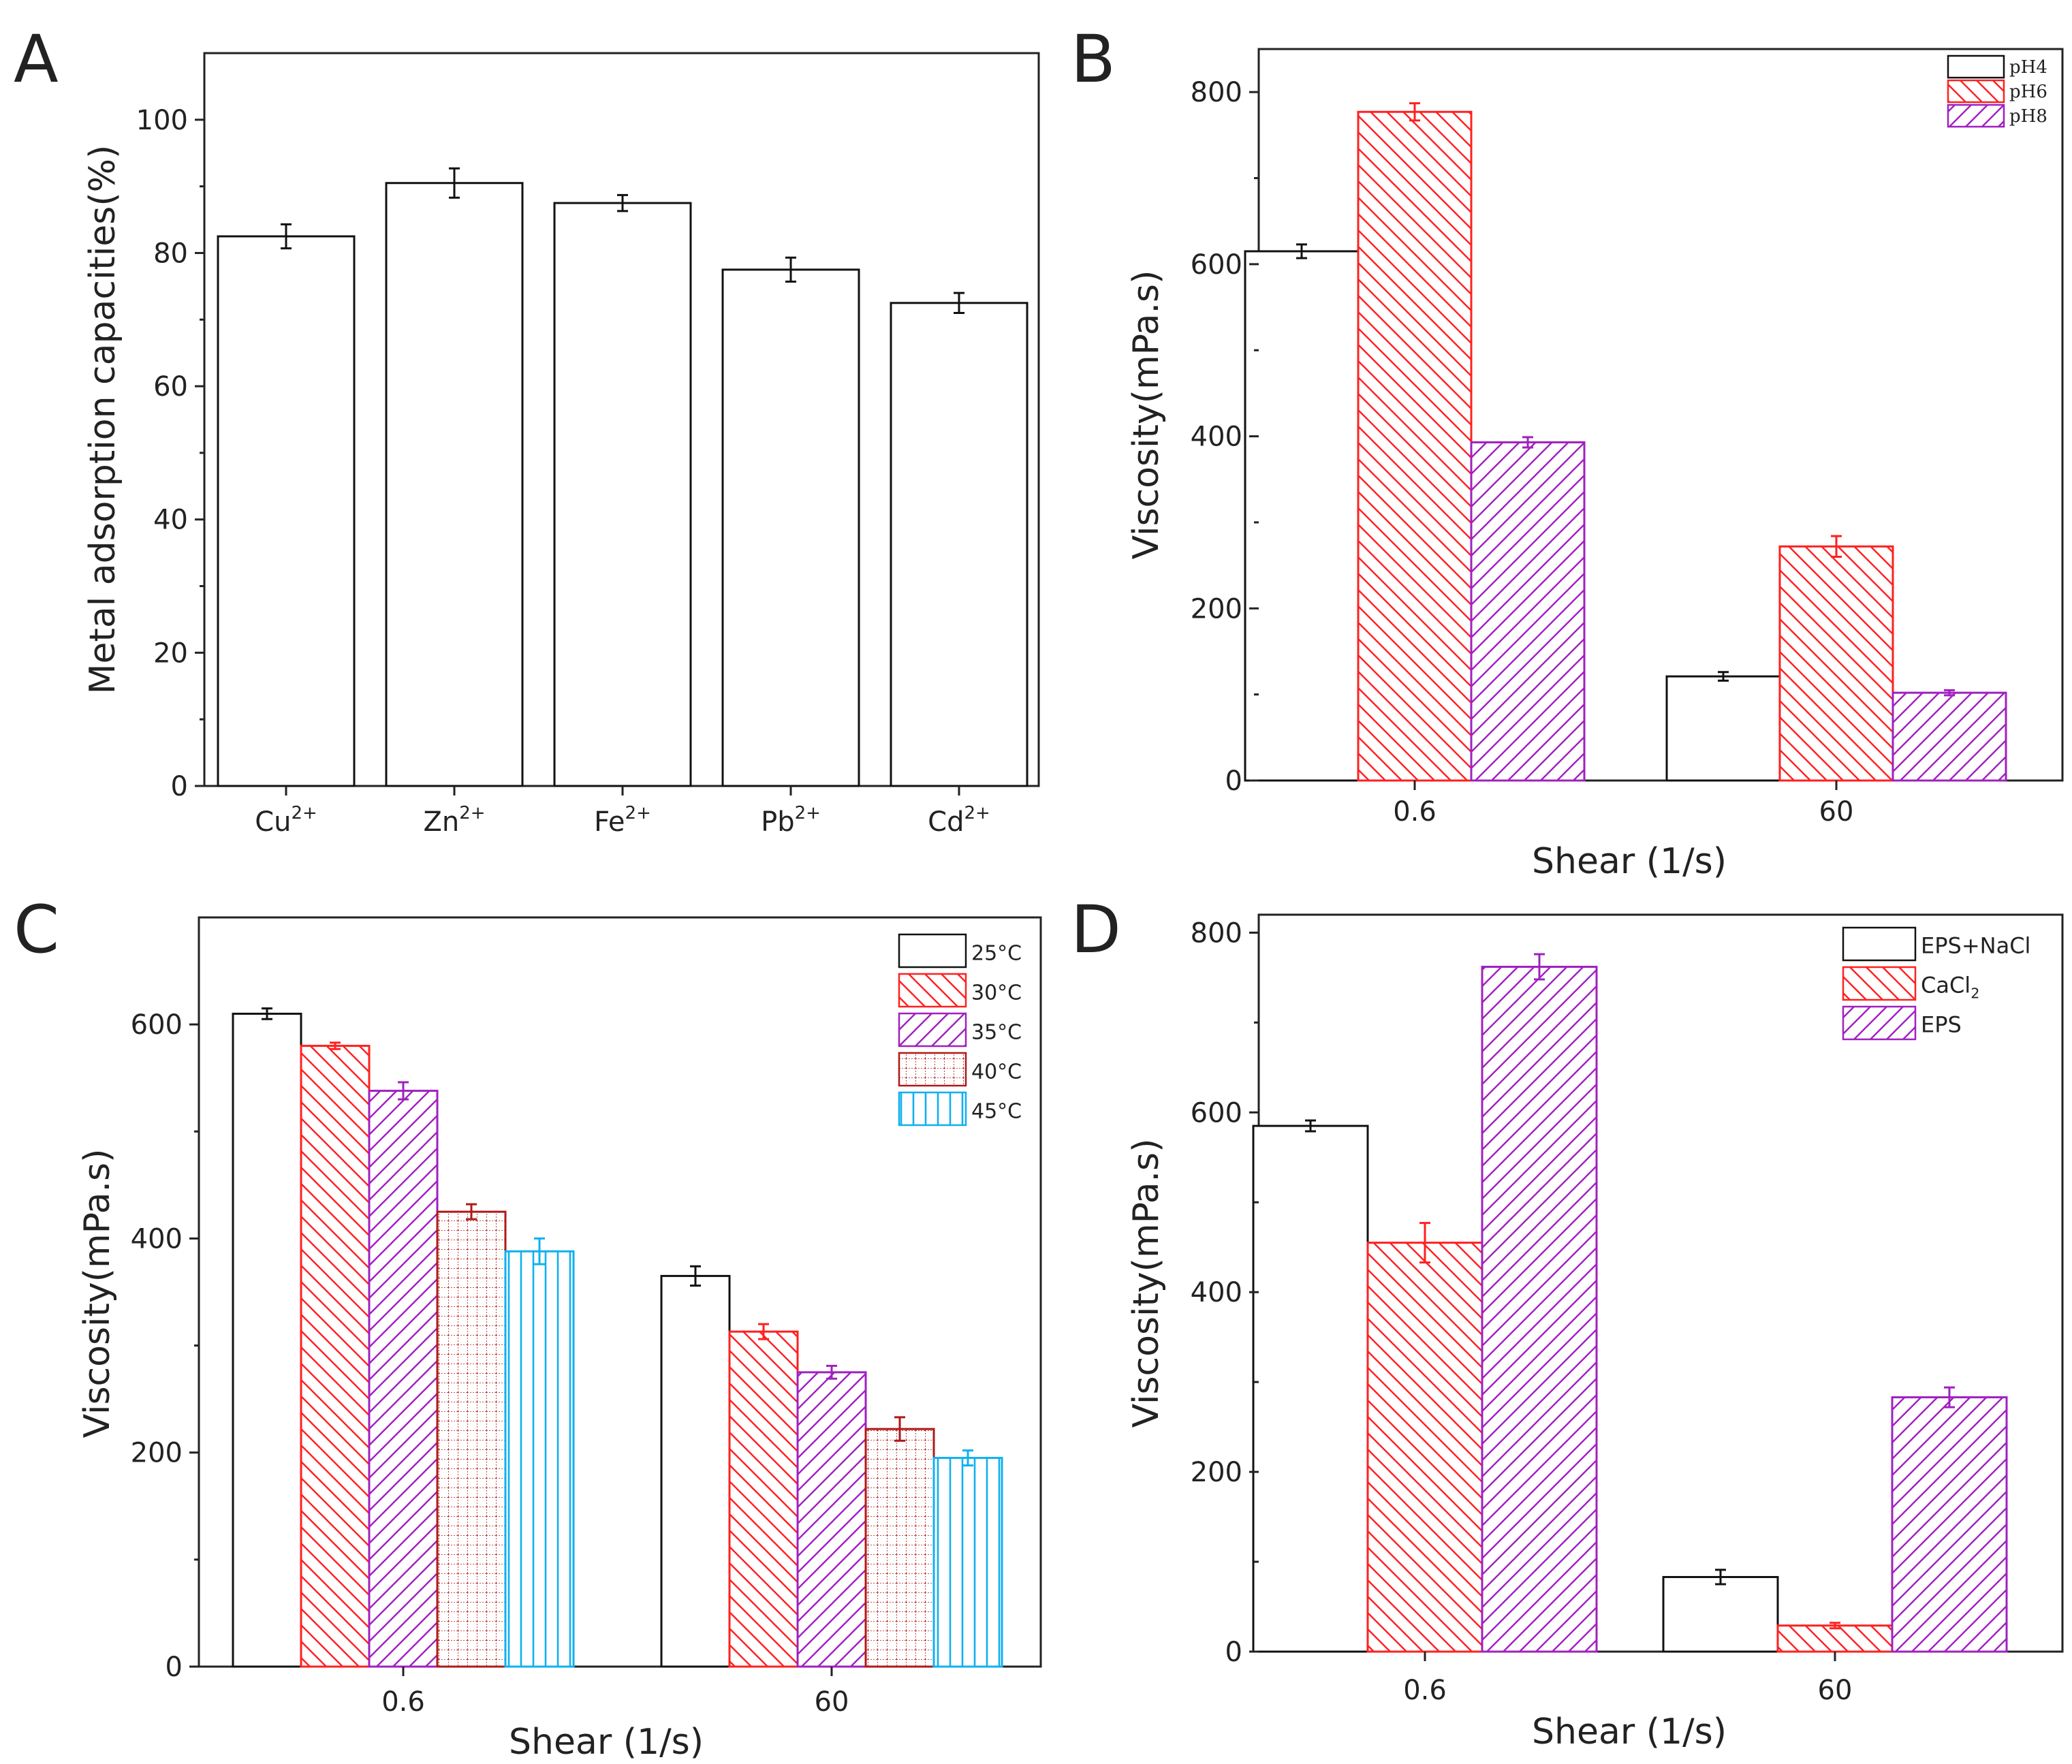 This screenshot has width=2072, height=1764. Describe the element at coordinates (1216, 437) in the screenshot. I see `y-tick-label-b-2: 400` at that location.